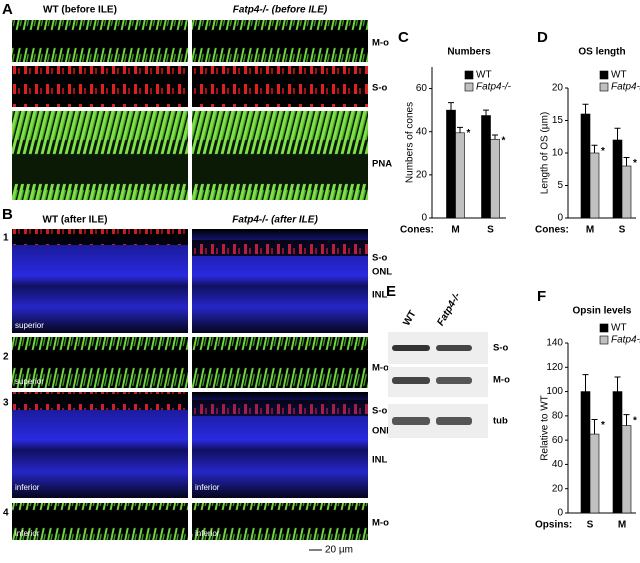 The image size is (640, 563). What do you see at coordinates (382, 164) in the screenshot?
I see `row-label: PNA` at bounding box center [382, 164].